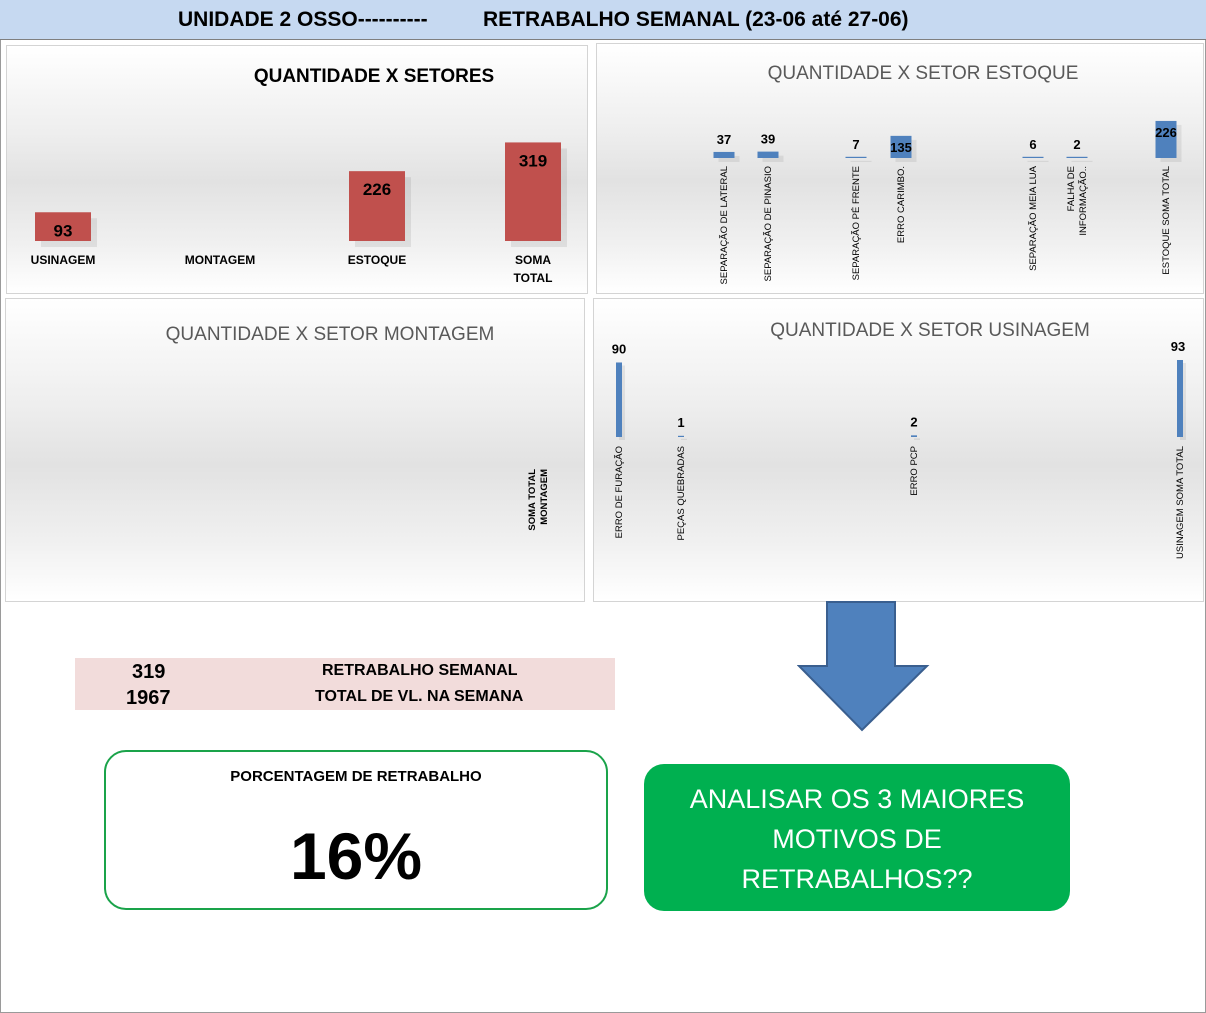 The height and width of the screenshot is (1013, 1206). I want to click on bar-separacao-de-lateral, so click(724, 154).